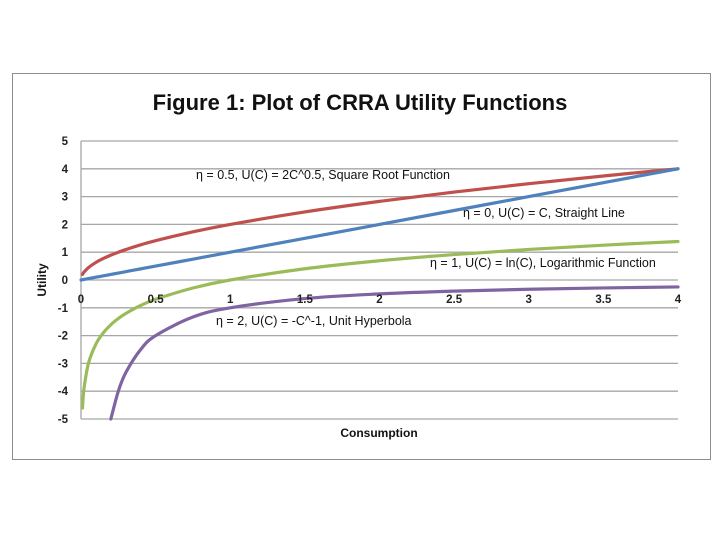  I want to click on y-tick-label: -3, so click(63, 364).